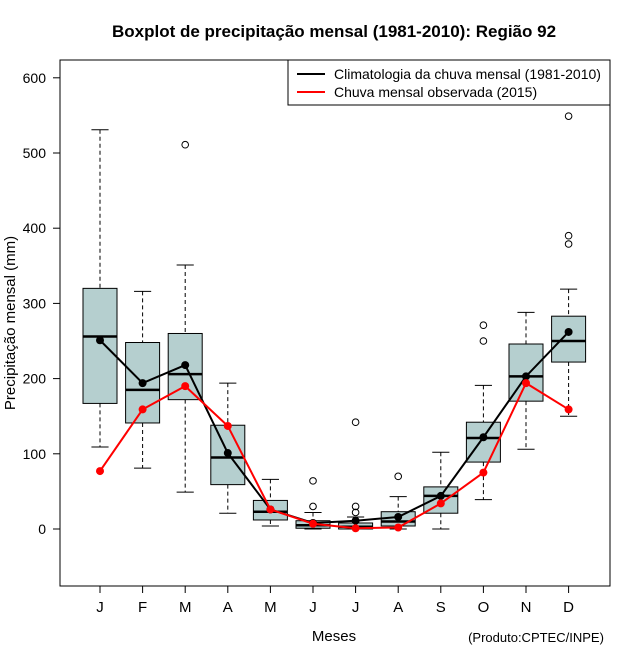 Image resolution: width=640 pixels, height=665 pixels. I want to click on legend-box, so click(449, 82).